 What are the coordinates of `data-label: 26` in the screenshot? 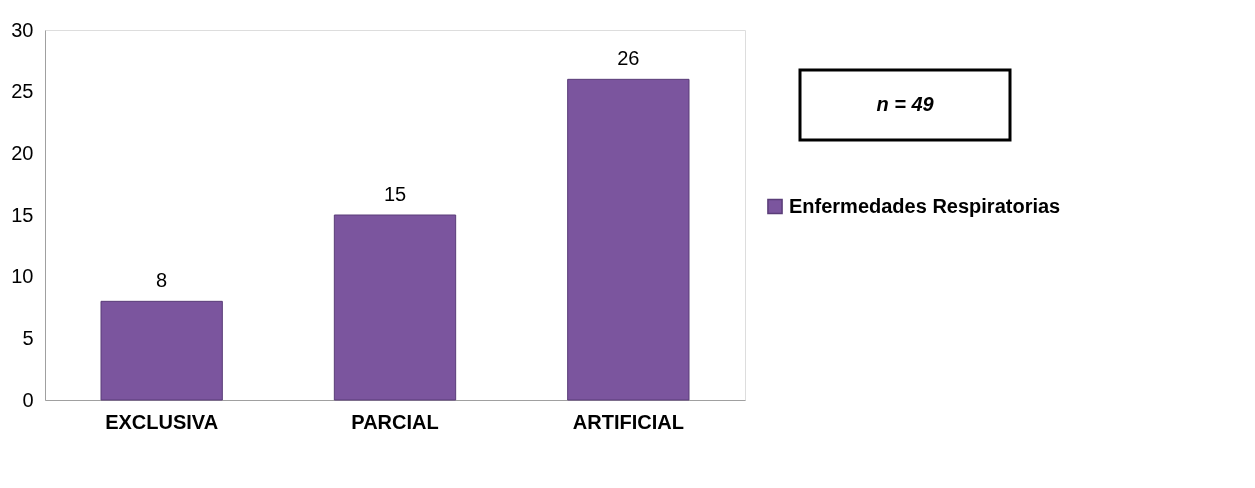 It's located at (628, 58).